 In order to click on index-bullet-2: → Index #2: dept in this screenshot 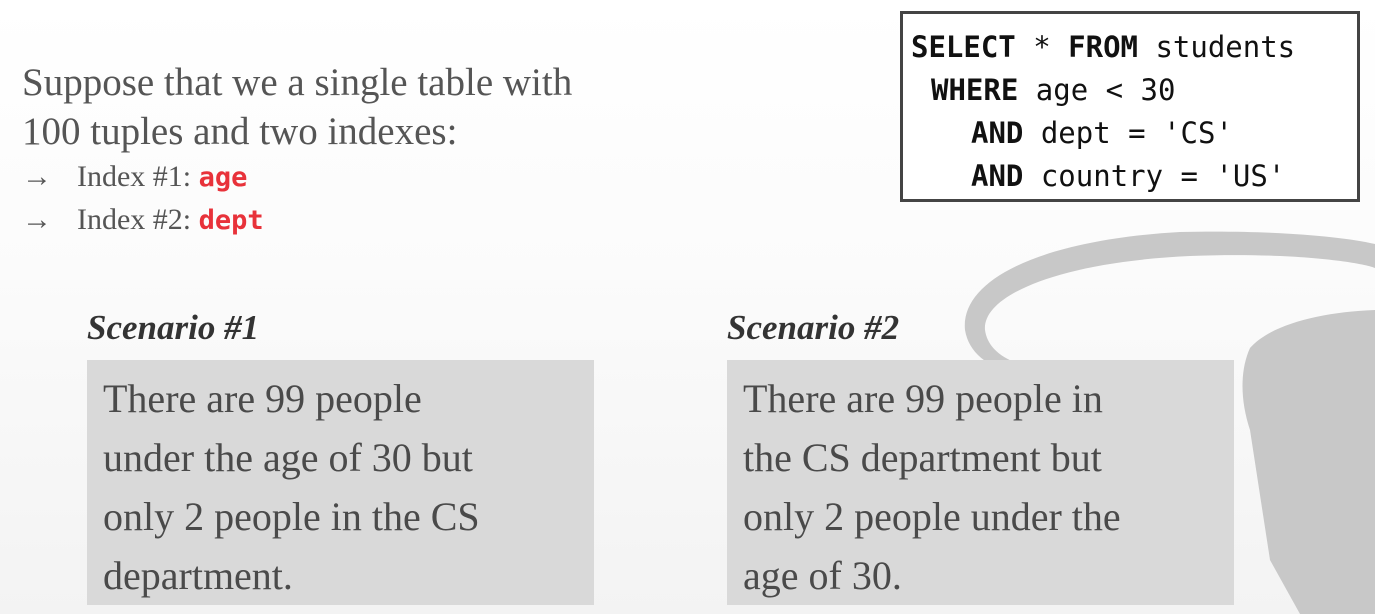, I will do `click(372, 220)`.